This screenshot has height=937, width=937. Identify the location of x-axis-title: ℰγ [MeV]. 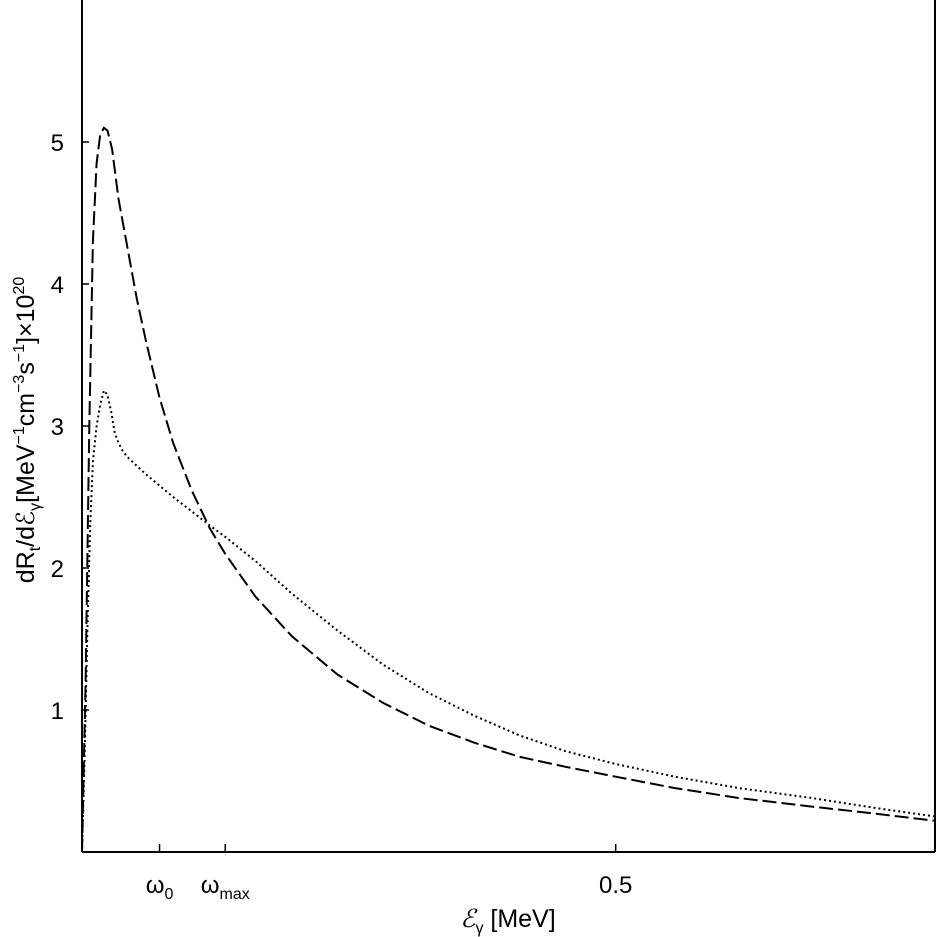
(507, 921).